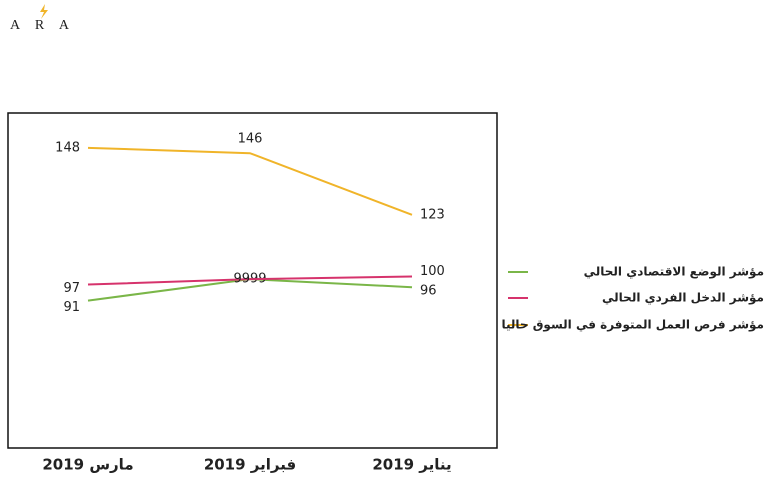 The width and height of the screenshot is (770, 479). Describe the element at coordinates (432, 271) in the screenshot. I see `data-label: 100` at that location.